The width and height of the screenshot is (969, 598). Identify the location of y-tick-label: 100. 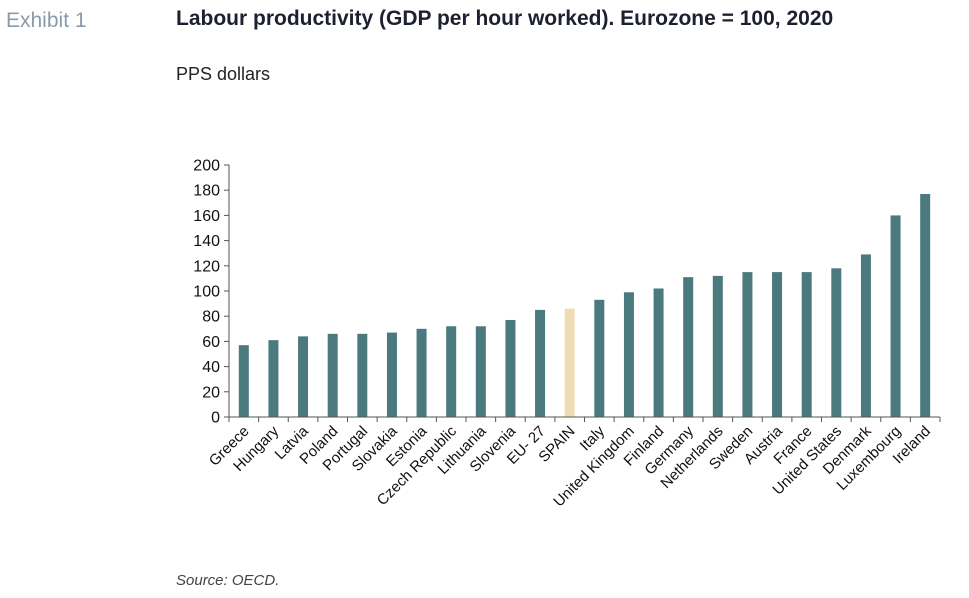
(206, 292).